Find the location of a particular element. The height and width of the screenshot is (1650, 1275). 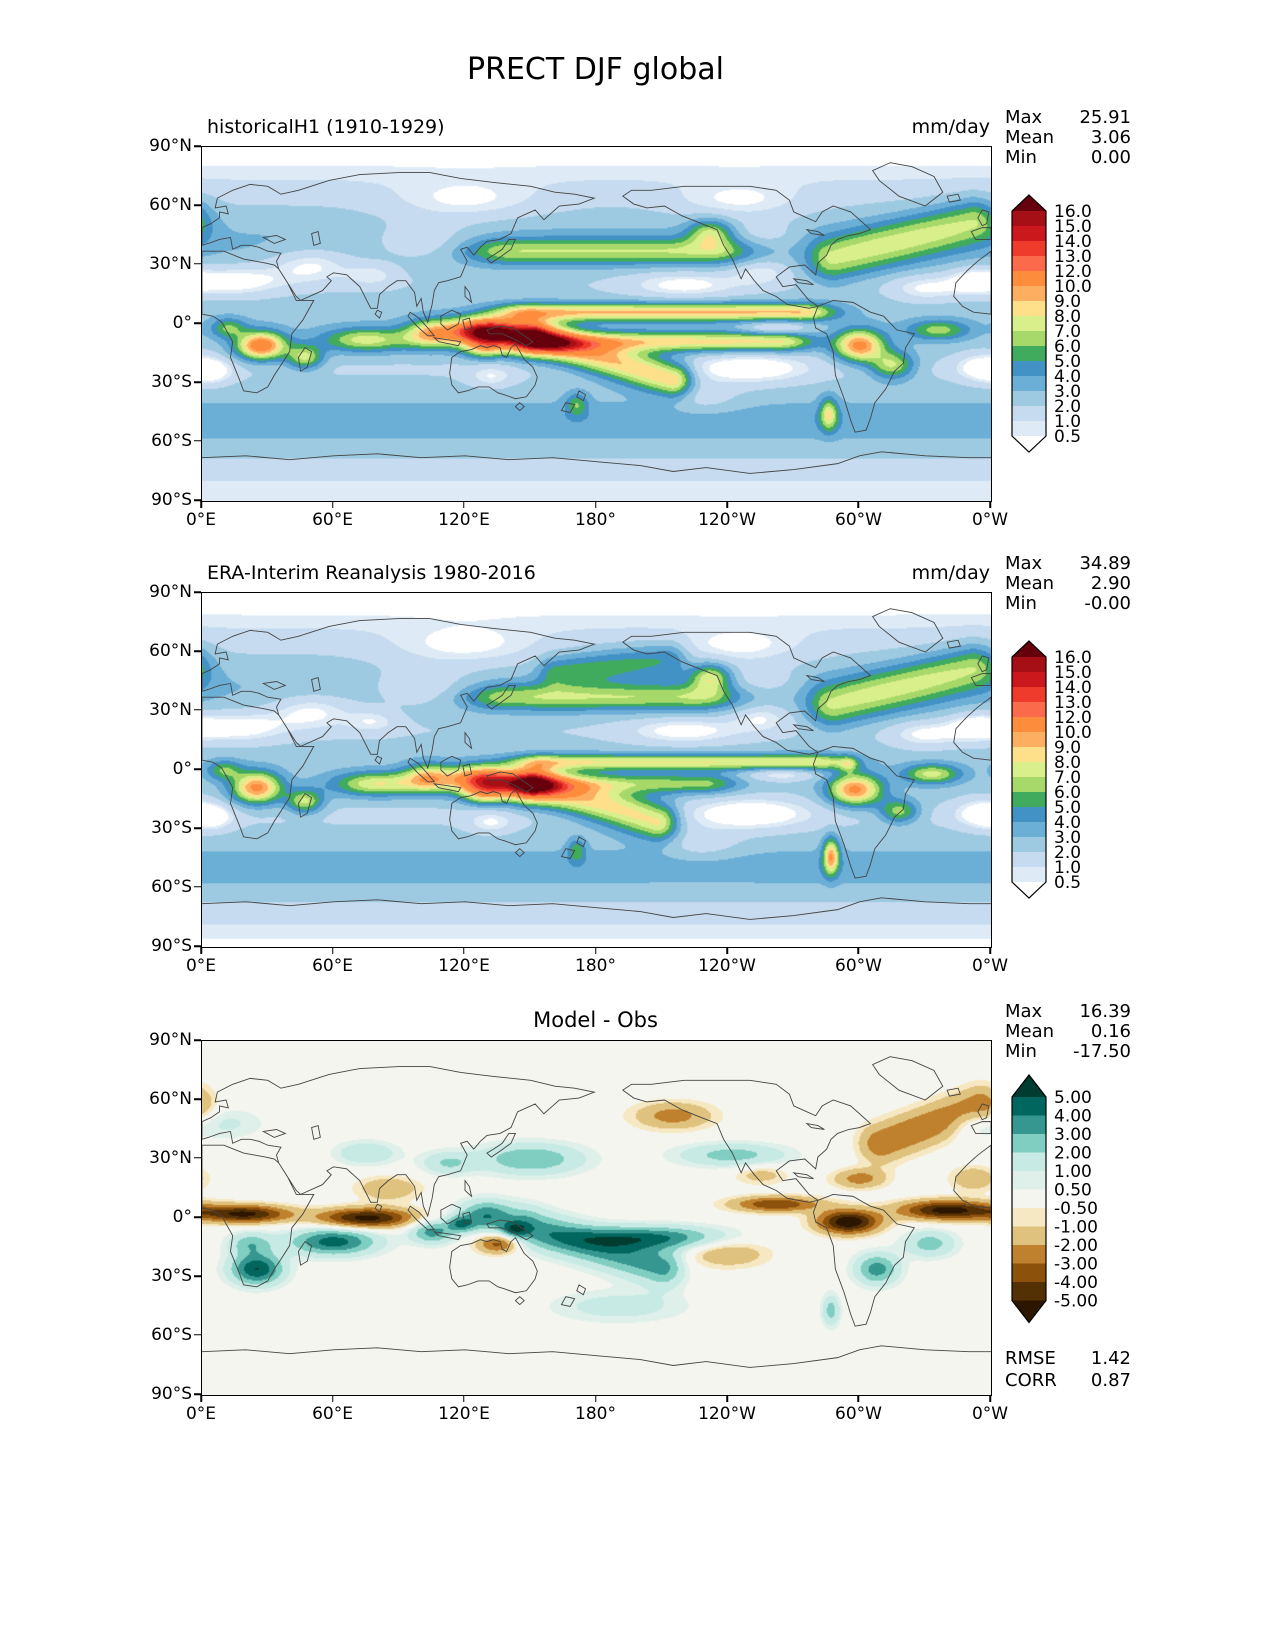

colorbar-outline is located at coordinates (1029, 1199).